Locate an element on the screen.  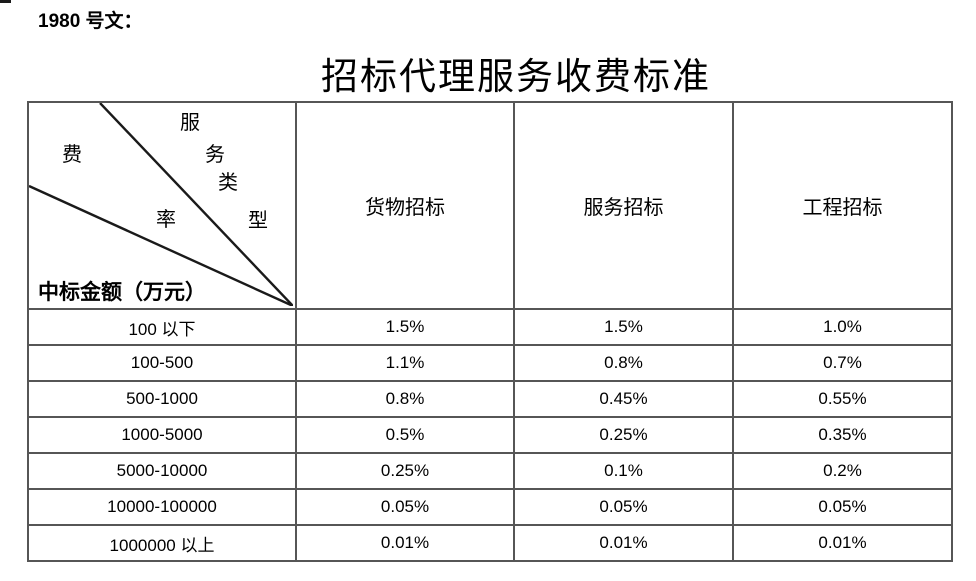
amount-range-cell: 10000-100000 is located at coordinates (162, 507).